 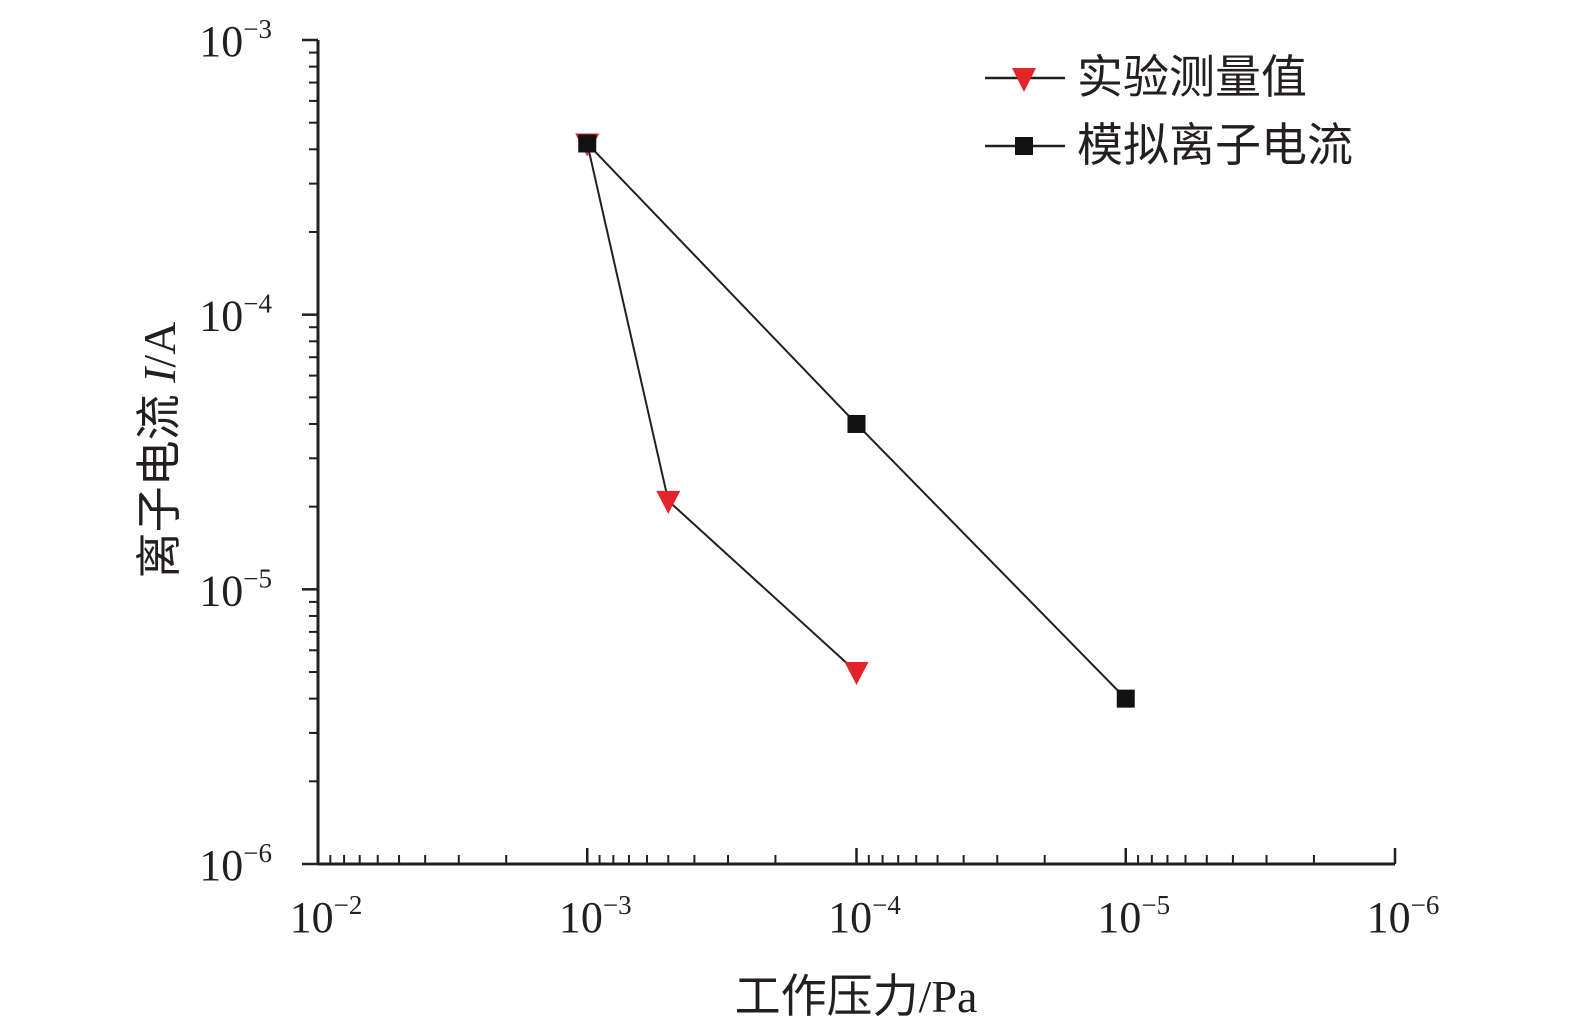 What do you see at coordinates (864, 916) in the screenshot?
I see `x-tick-label: 10⁻⁴` at bounding box center [864, 916].